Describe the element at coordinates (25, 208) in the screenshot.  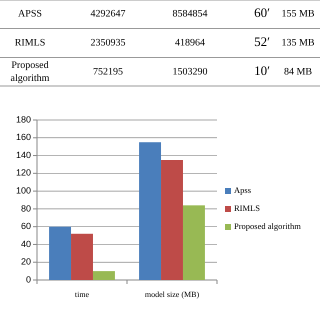
I see `y-tick-label: 80` at that location.